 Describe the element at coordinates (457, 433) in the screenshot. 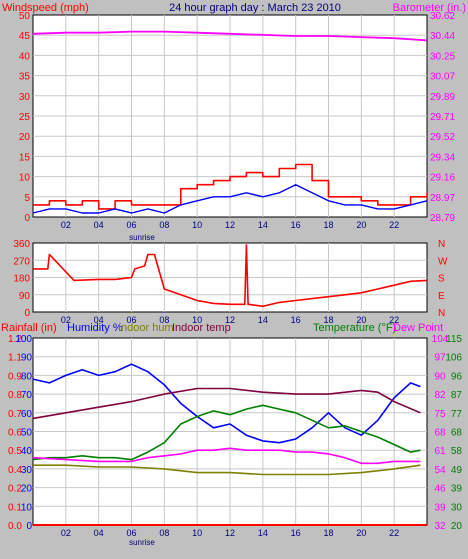

I see `temperature-tick-label: 68` at that location.